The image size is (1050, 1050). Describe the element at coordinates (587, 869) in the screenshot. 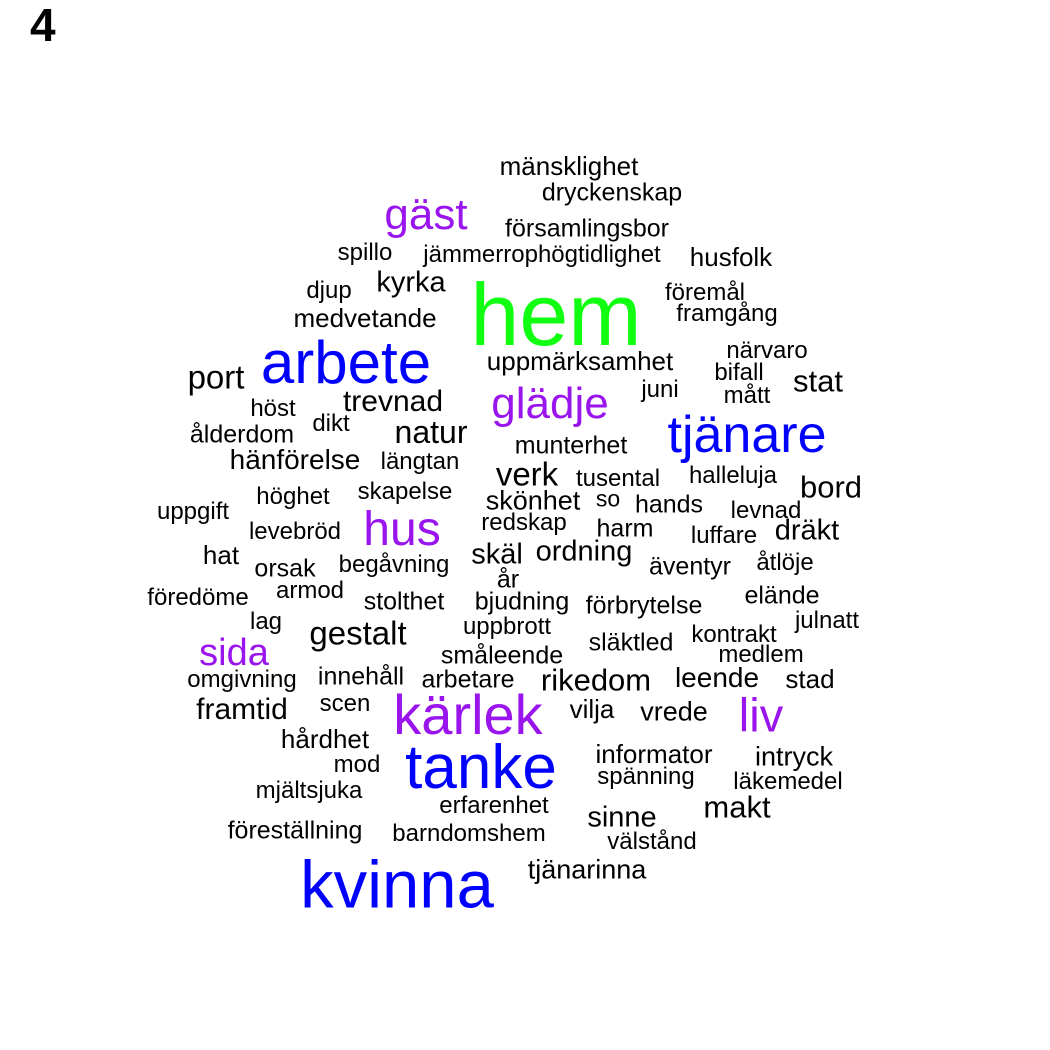

I see `cloud-word: tjänarinna` at that location.